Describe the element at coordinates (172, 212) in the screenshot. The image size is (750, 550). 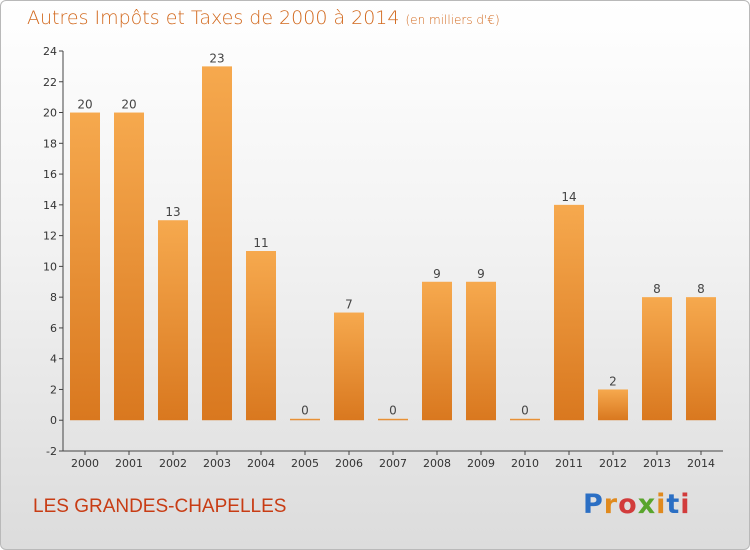
I see `data-label: 13` at that location.